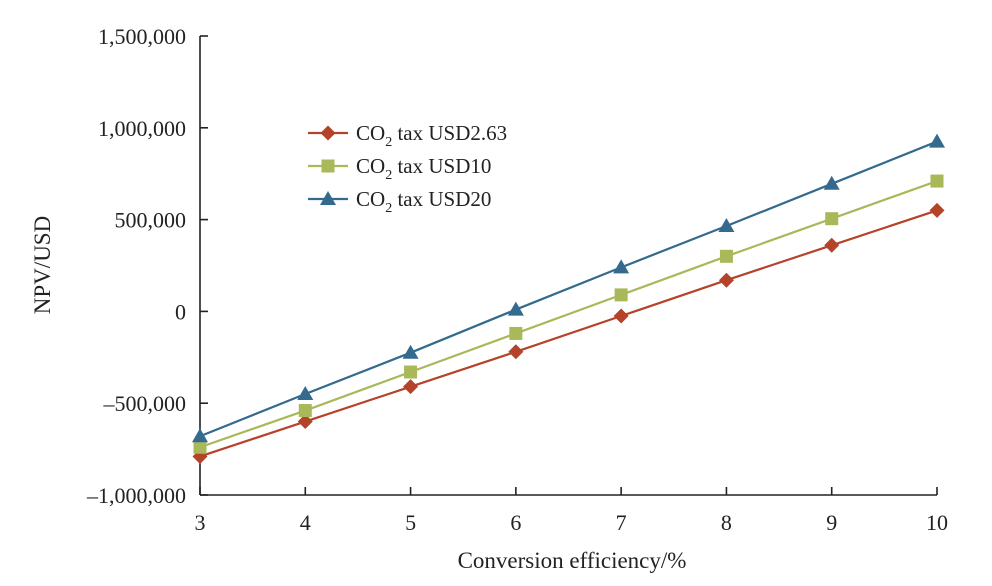 The width and height of the screenshot is (992, 586). I want to click on x-ticks: 3 4 5 6 7 8 9 10, so click(571, 511).